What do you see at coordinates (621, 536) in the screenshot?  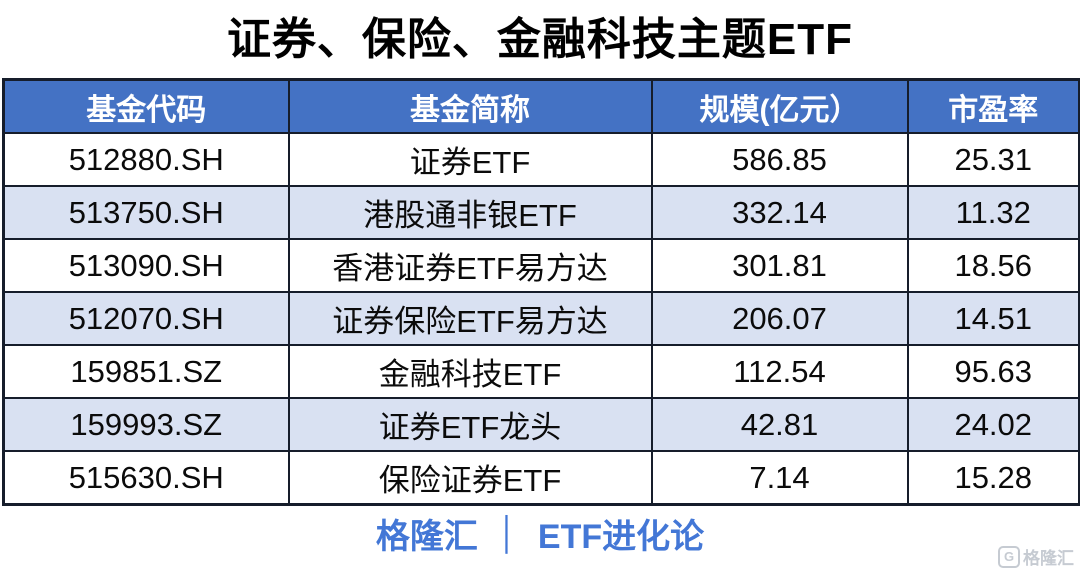 I see `footer-channel: ETF进化论` at bounding box center [621, 536].